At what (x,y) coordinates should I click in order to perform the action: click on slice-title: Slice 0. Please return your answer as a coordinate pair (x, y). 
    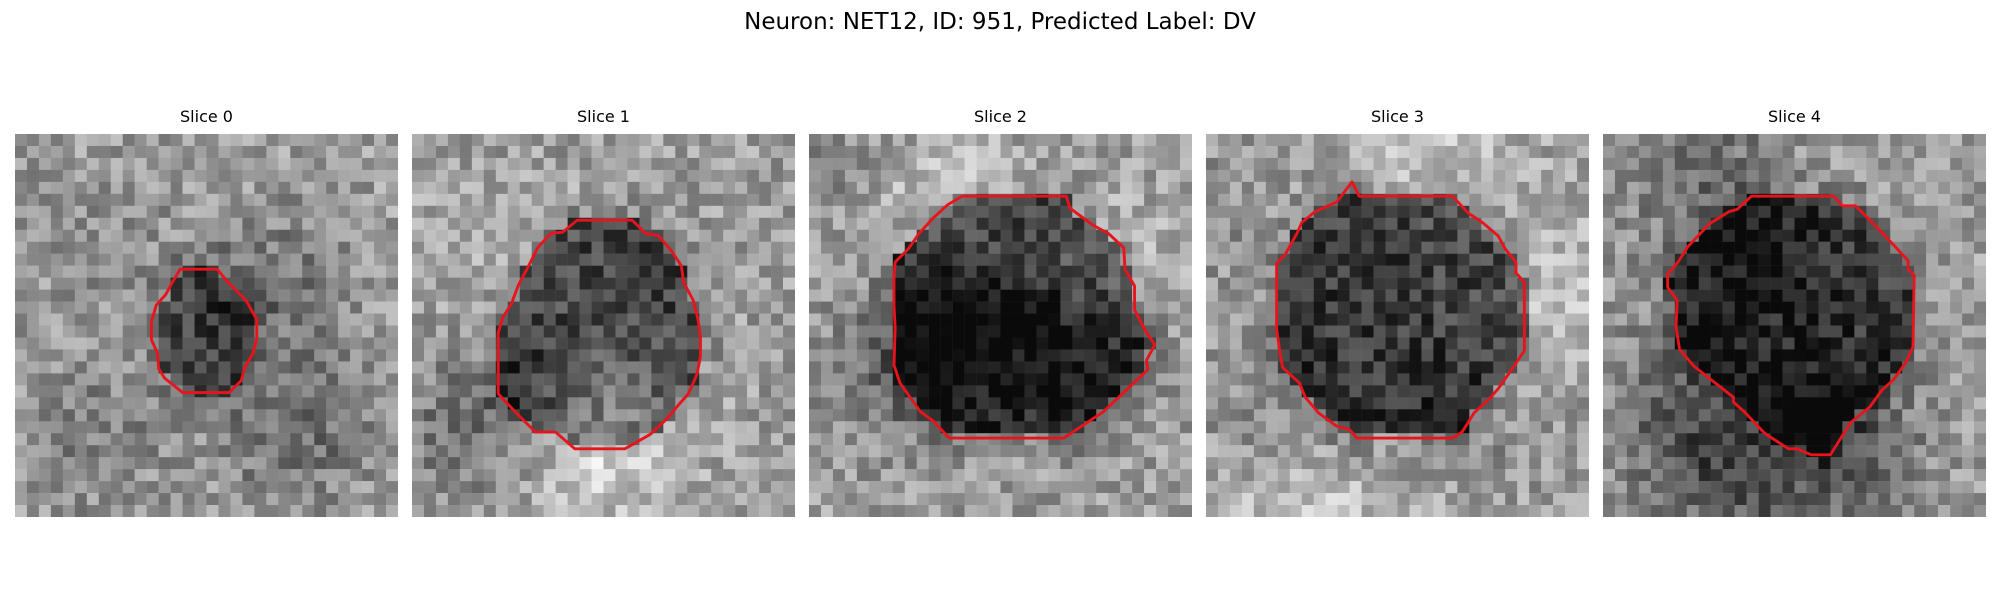
    Looking at the image, I should click on (206, 116).